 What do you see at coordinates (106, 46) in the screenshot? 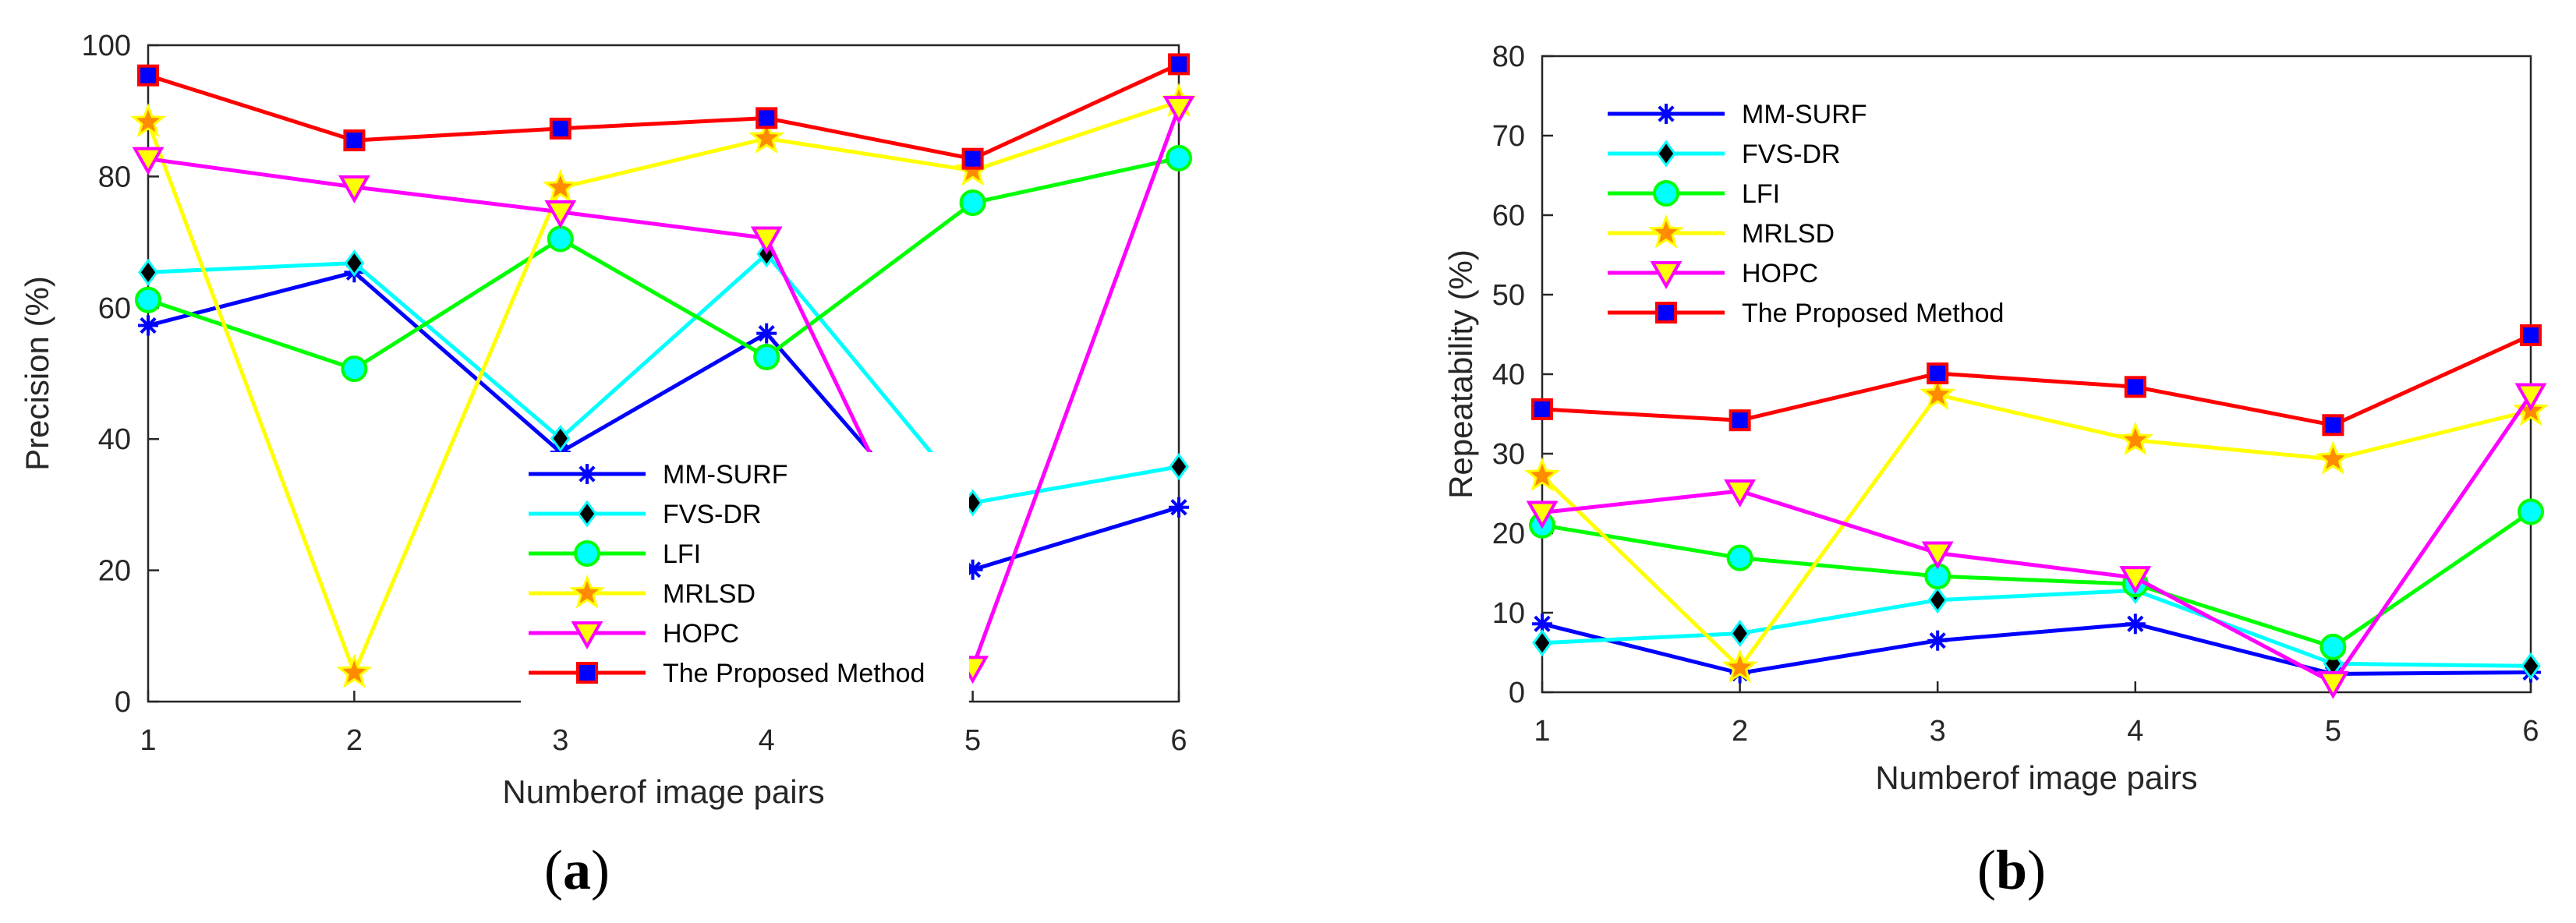
I see `y-tick-label: 100` at bounding box center [106, 46].